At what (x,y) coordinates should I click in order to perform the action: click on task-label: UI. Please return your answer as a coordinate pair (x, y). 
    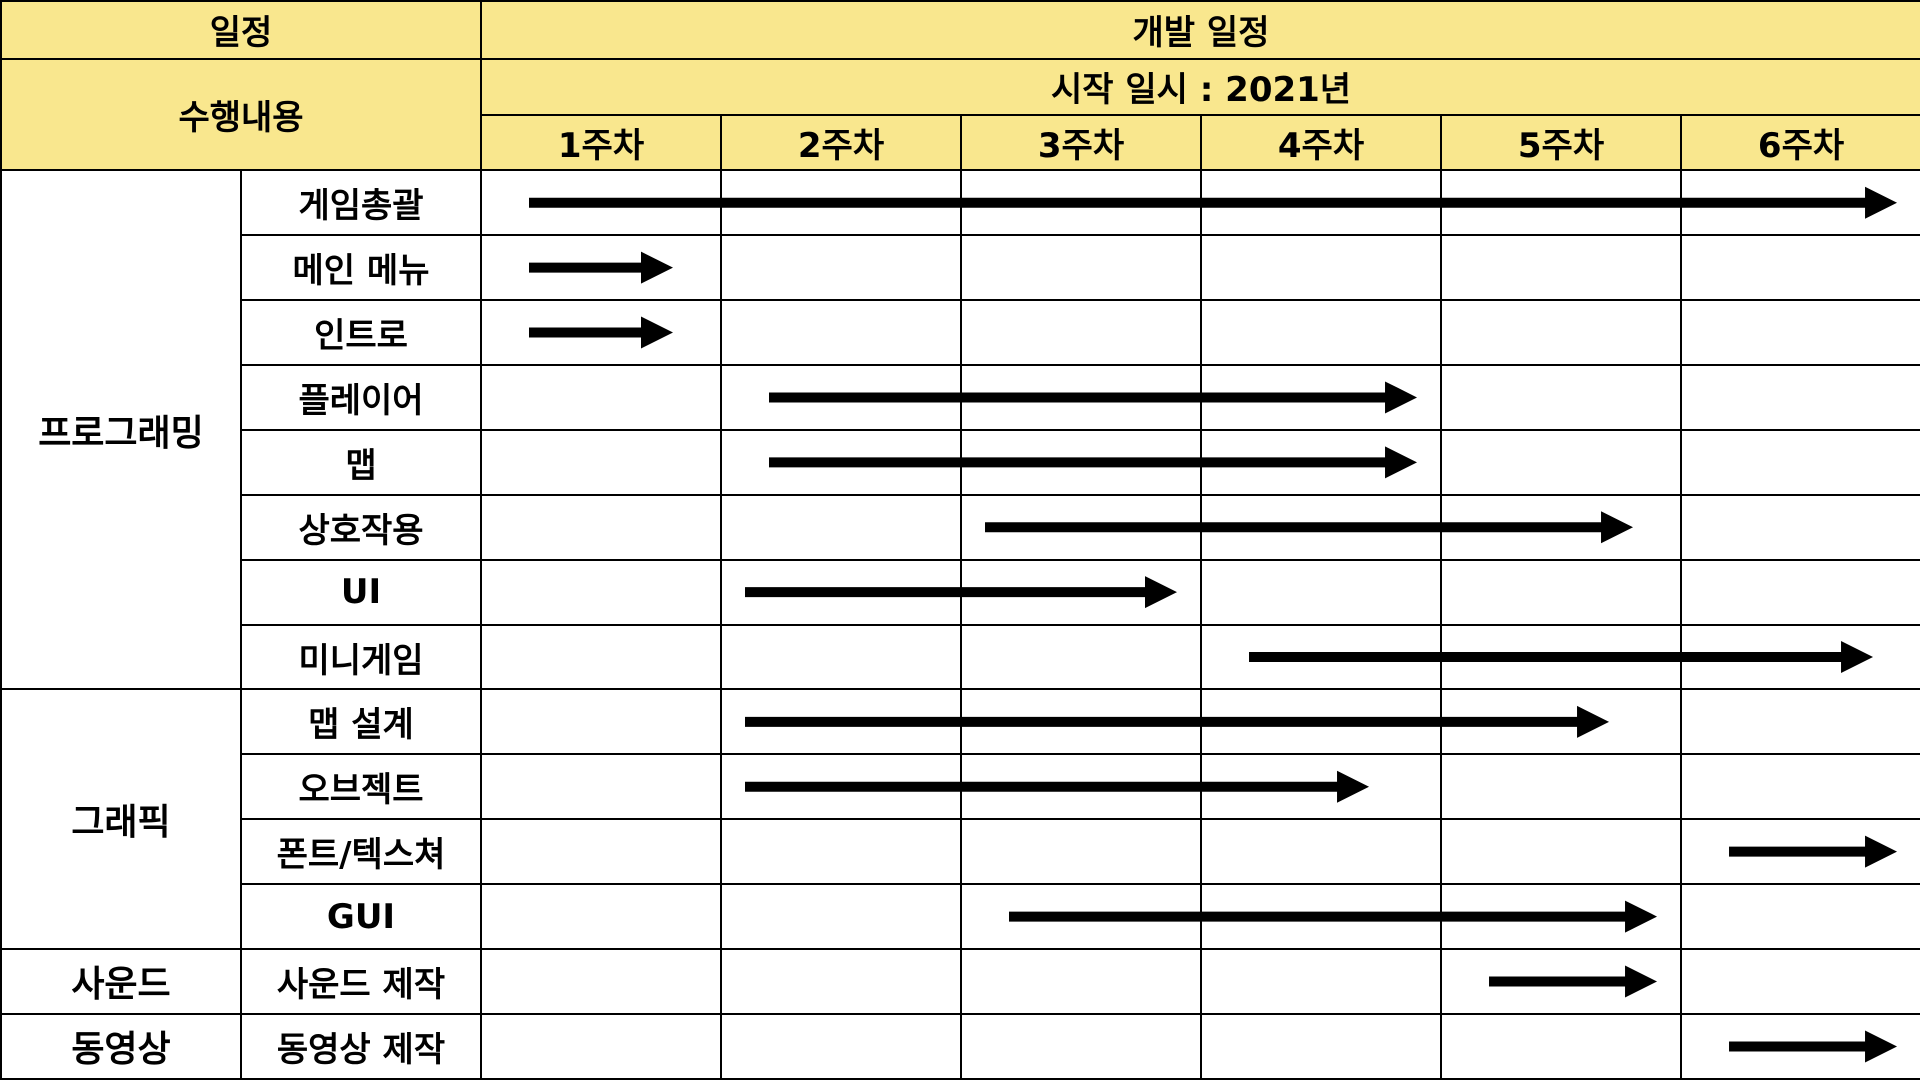
    Looking at the image, I should click on (361, 592).